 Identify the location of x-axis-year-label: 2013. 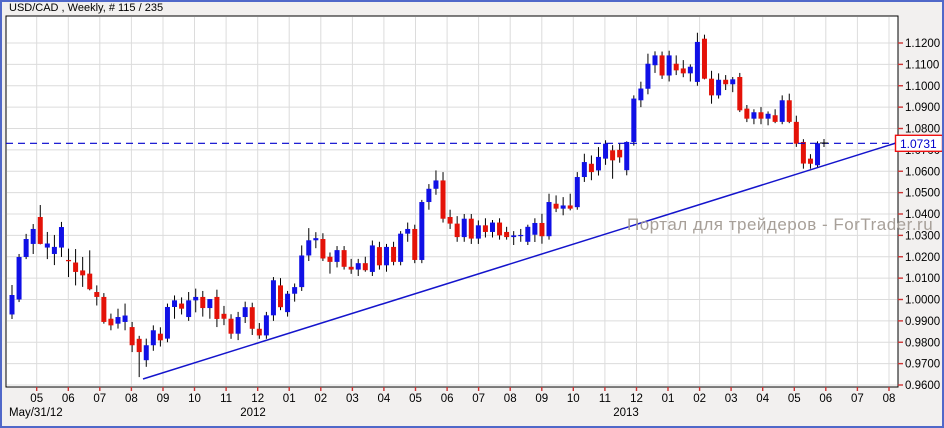
(626, 413).